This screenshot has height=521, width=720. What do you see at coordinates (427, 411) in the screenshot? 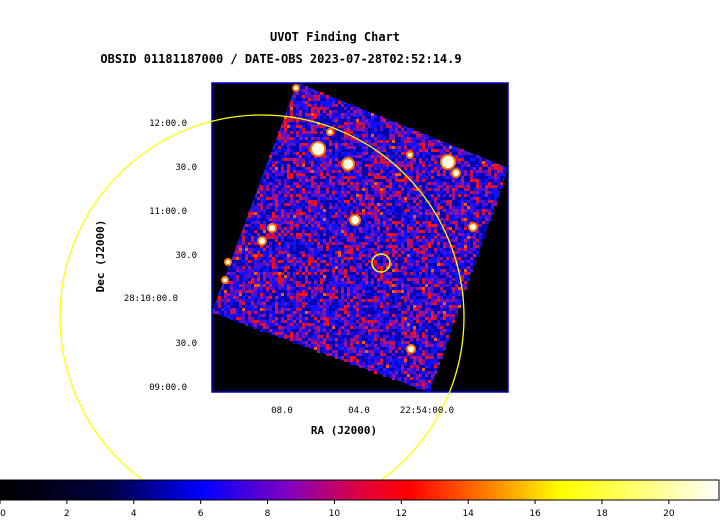
I see `x-tick-label: 22:54:00.0` at bounding box center [427, 411].